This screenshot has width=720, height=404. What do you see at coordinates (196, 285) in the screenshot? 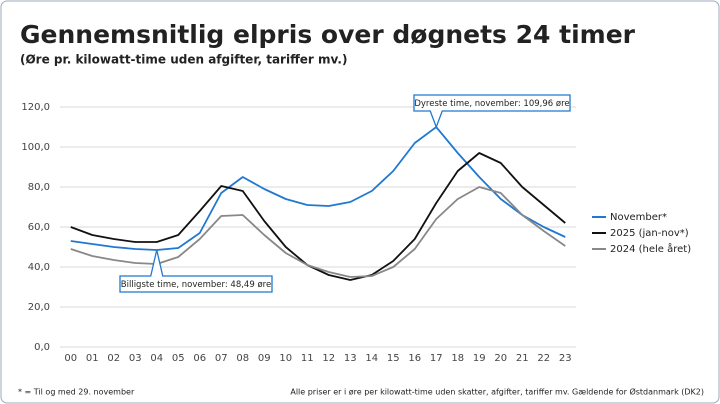
I see `annotation: Billigste time, november: 48,49 øre` at bounding box center [196, 285].